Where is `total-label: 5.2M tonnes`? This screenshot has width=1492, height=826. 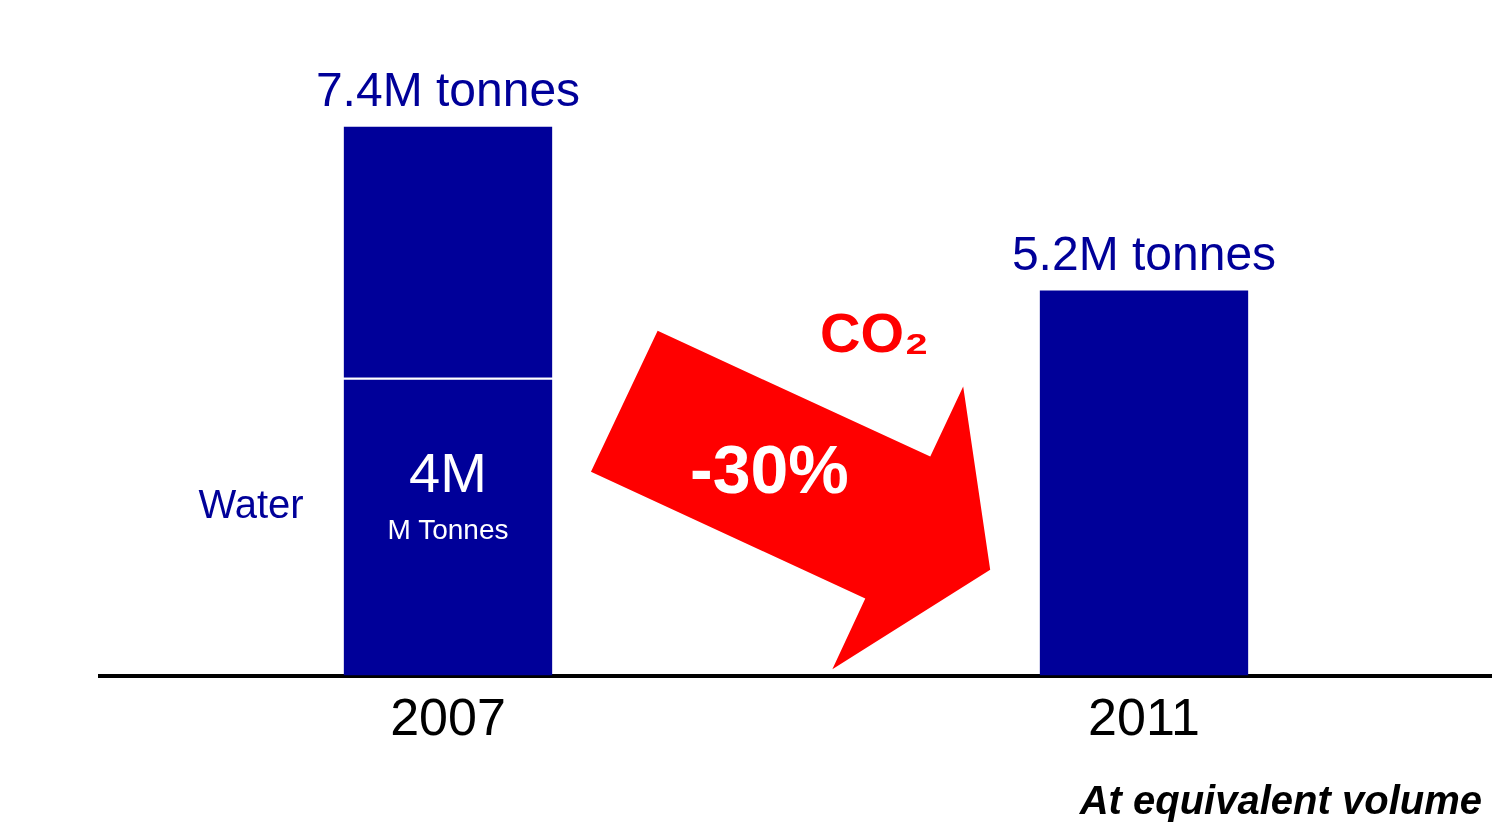 total-label: 5.2M tonnes is located at coordinates (1144, 253).